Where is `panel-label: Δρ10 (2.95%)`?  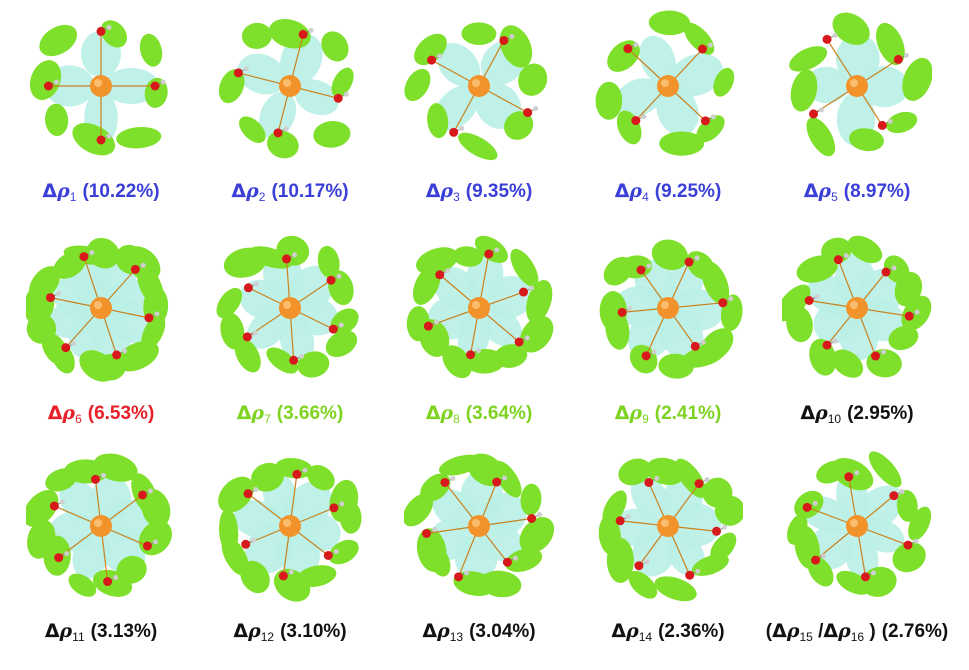 panel-label: Δρ10 (2.95%) is located at coordinates (857, 414).